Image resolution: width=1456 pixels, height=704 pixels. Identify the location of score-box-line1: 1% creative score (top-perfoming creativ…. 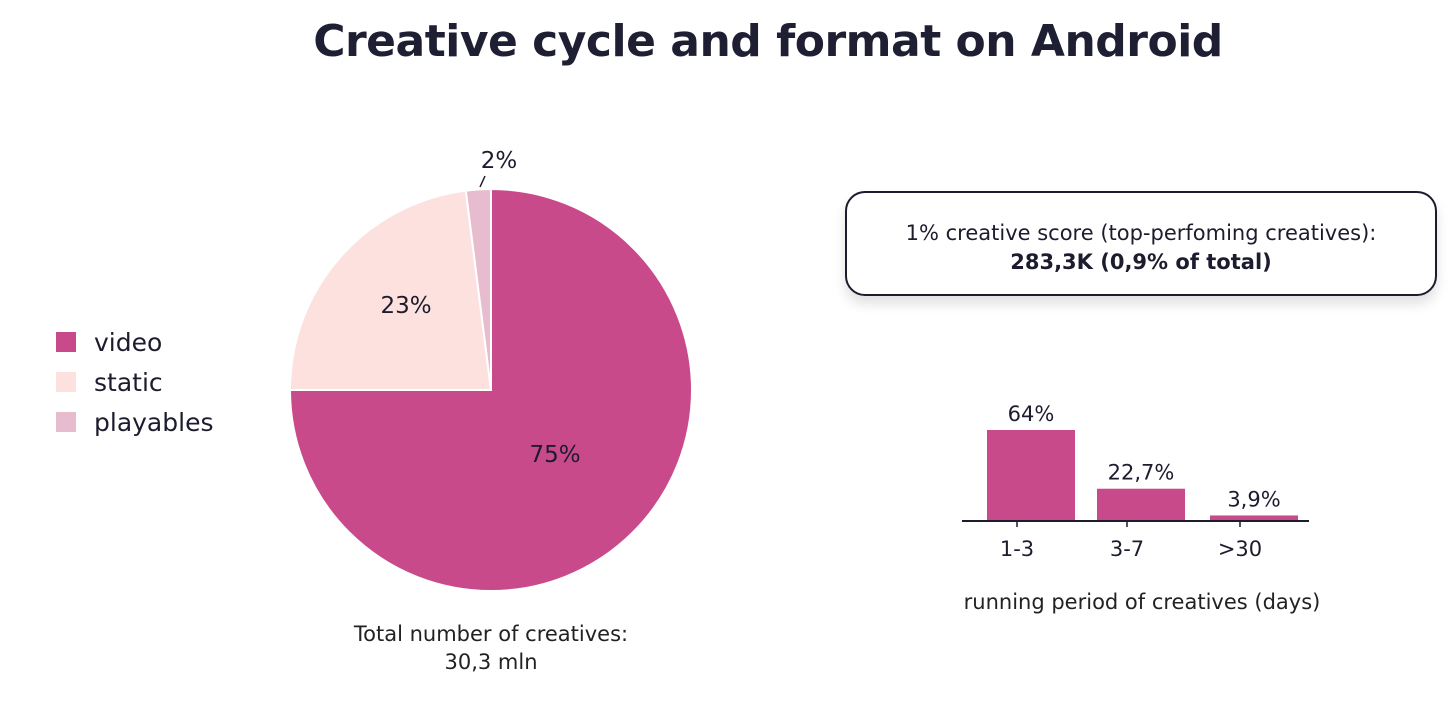
(1141, 233).